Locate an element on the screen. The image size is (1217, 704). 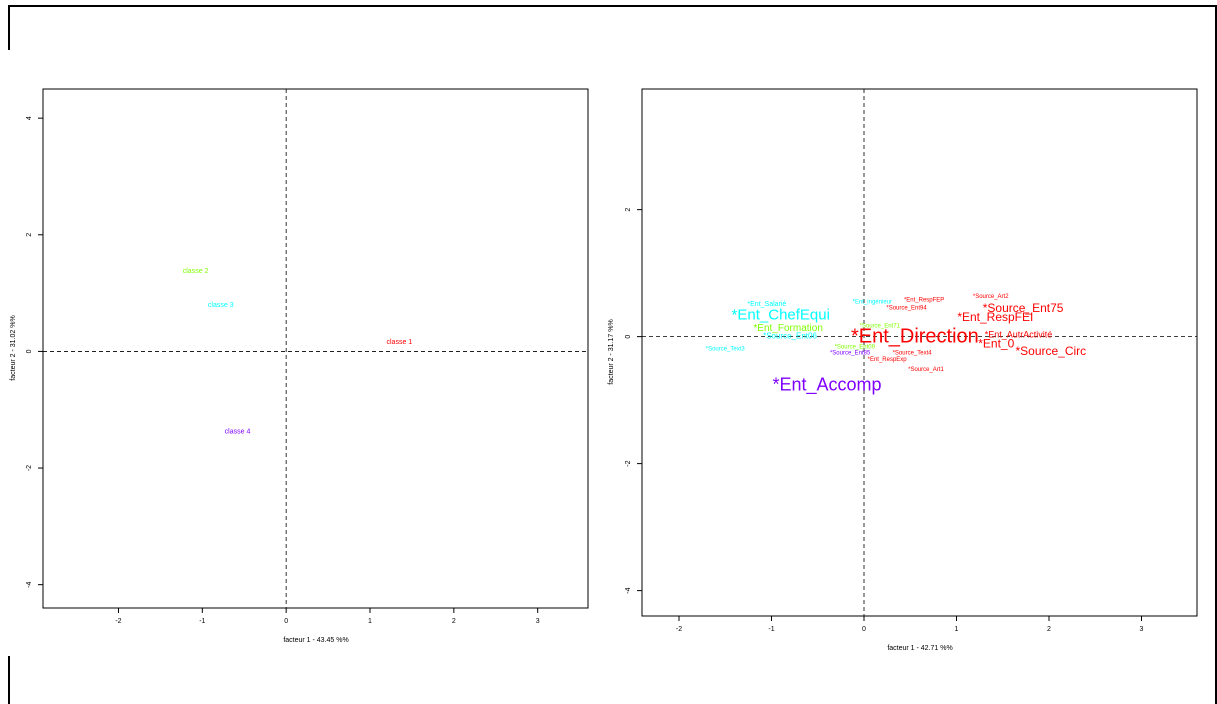
point-label: classe 4 is located at coordinates (238, 432).